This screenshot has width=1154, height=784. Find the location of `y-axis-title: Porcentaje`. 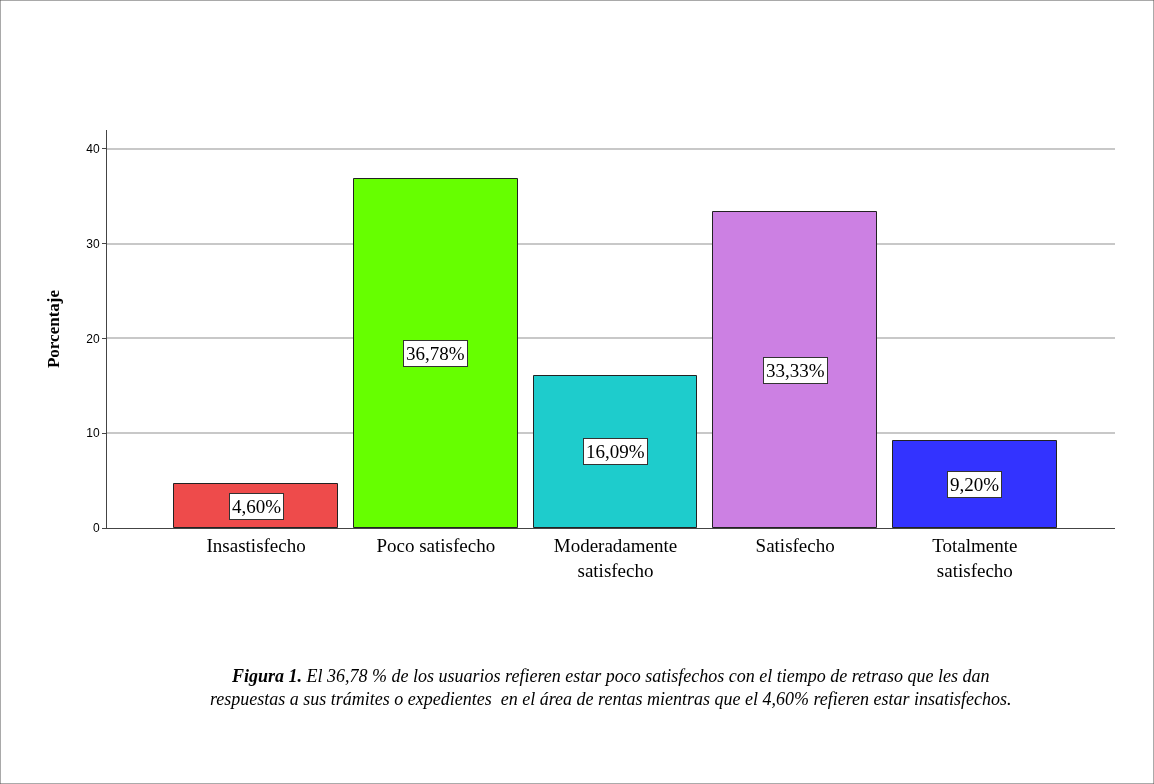

y-axis-title: Porcentaje is located at coordinates (53, 329).